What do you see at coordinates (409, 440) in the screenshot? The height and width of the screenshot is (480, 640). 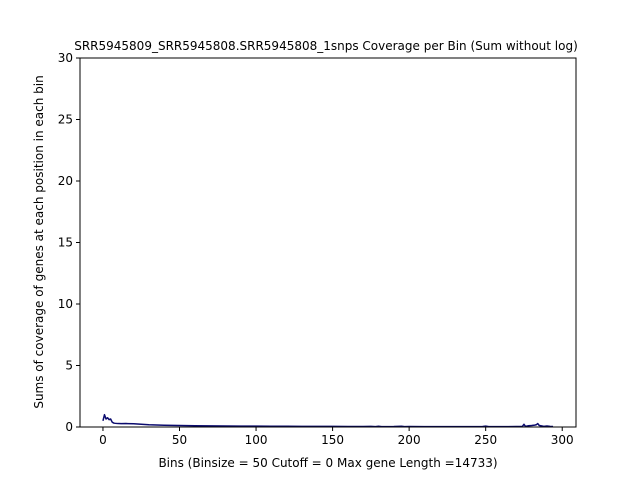 I see `x-tick-label: 200` at bounding box center [409, 440].